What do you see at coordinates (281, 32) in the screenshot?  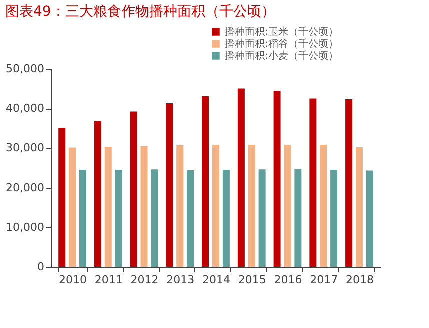 I see `legend-label: 播种面积:玉米（千公顷）` at bounding box center [281, 32].